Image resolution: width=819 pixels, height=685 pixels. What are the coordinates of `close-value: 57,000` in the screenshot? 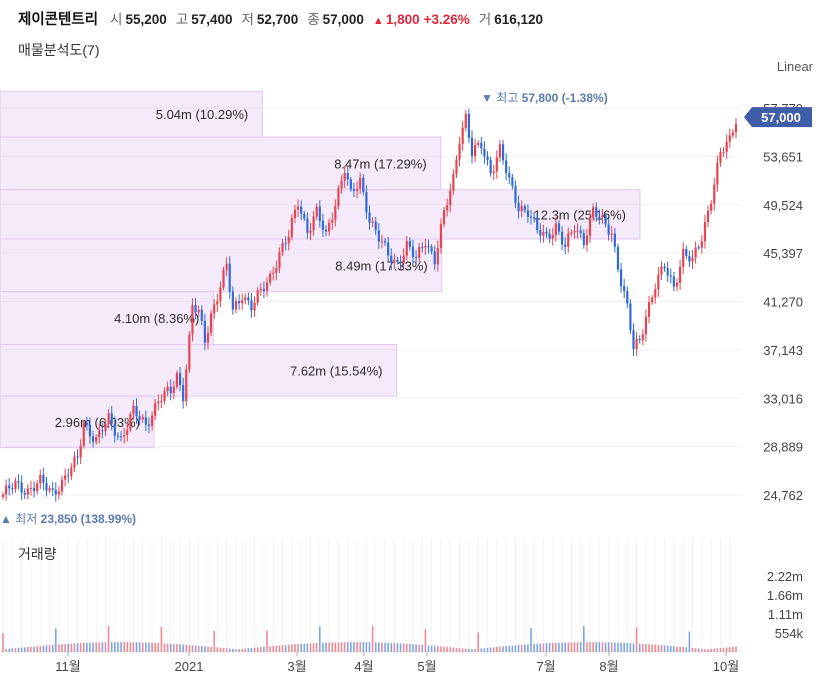 It's located at (343, 19).